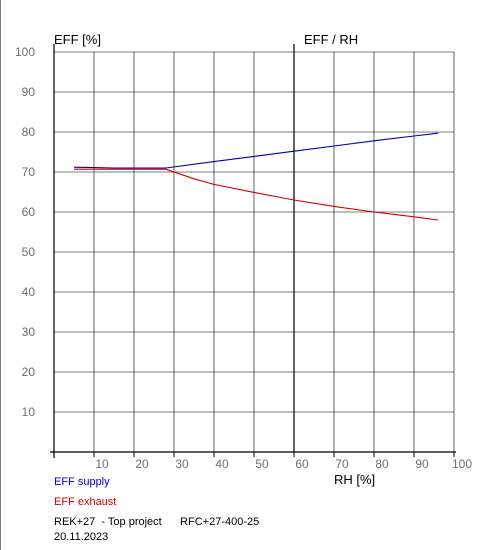 This screenshot has width=480, height=550. What do you see at coordinates (331, 39) in the screenshot?
I see `chart-title: EFF / RH` at bounding box center [331, 39].